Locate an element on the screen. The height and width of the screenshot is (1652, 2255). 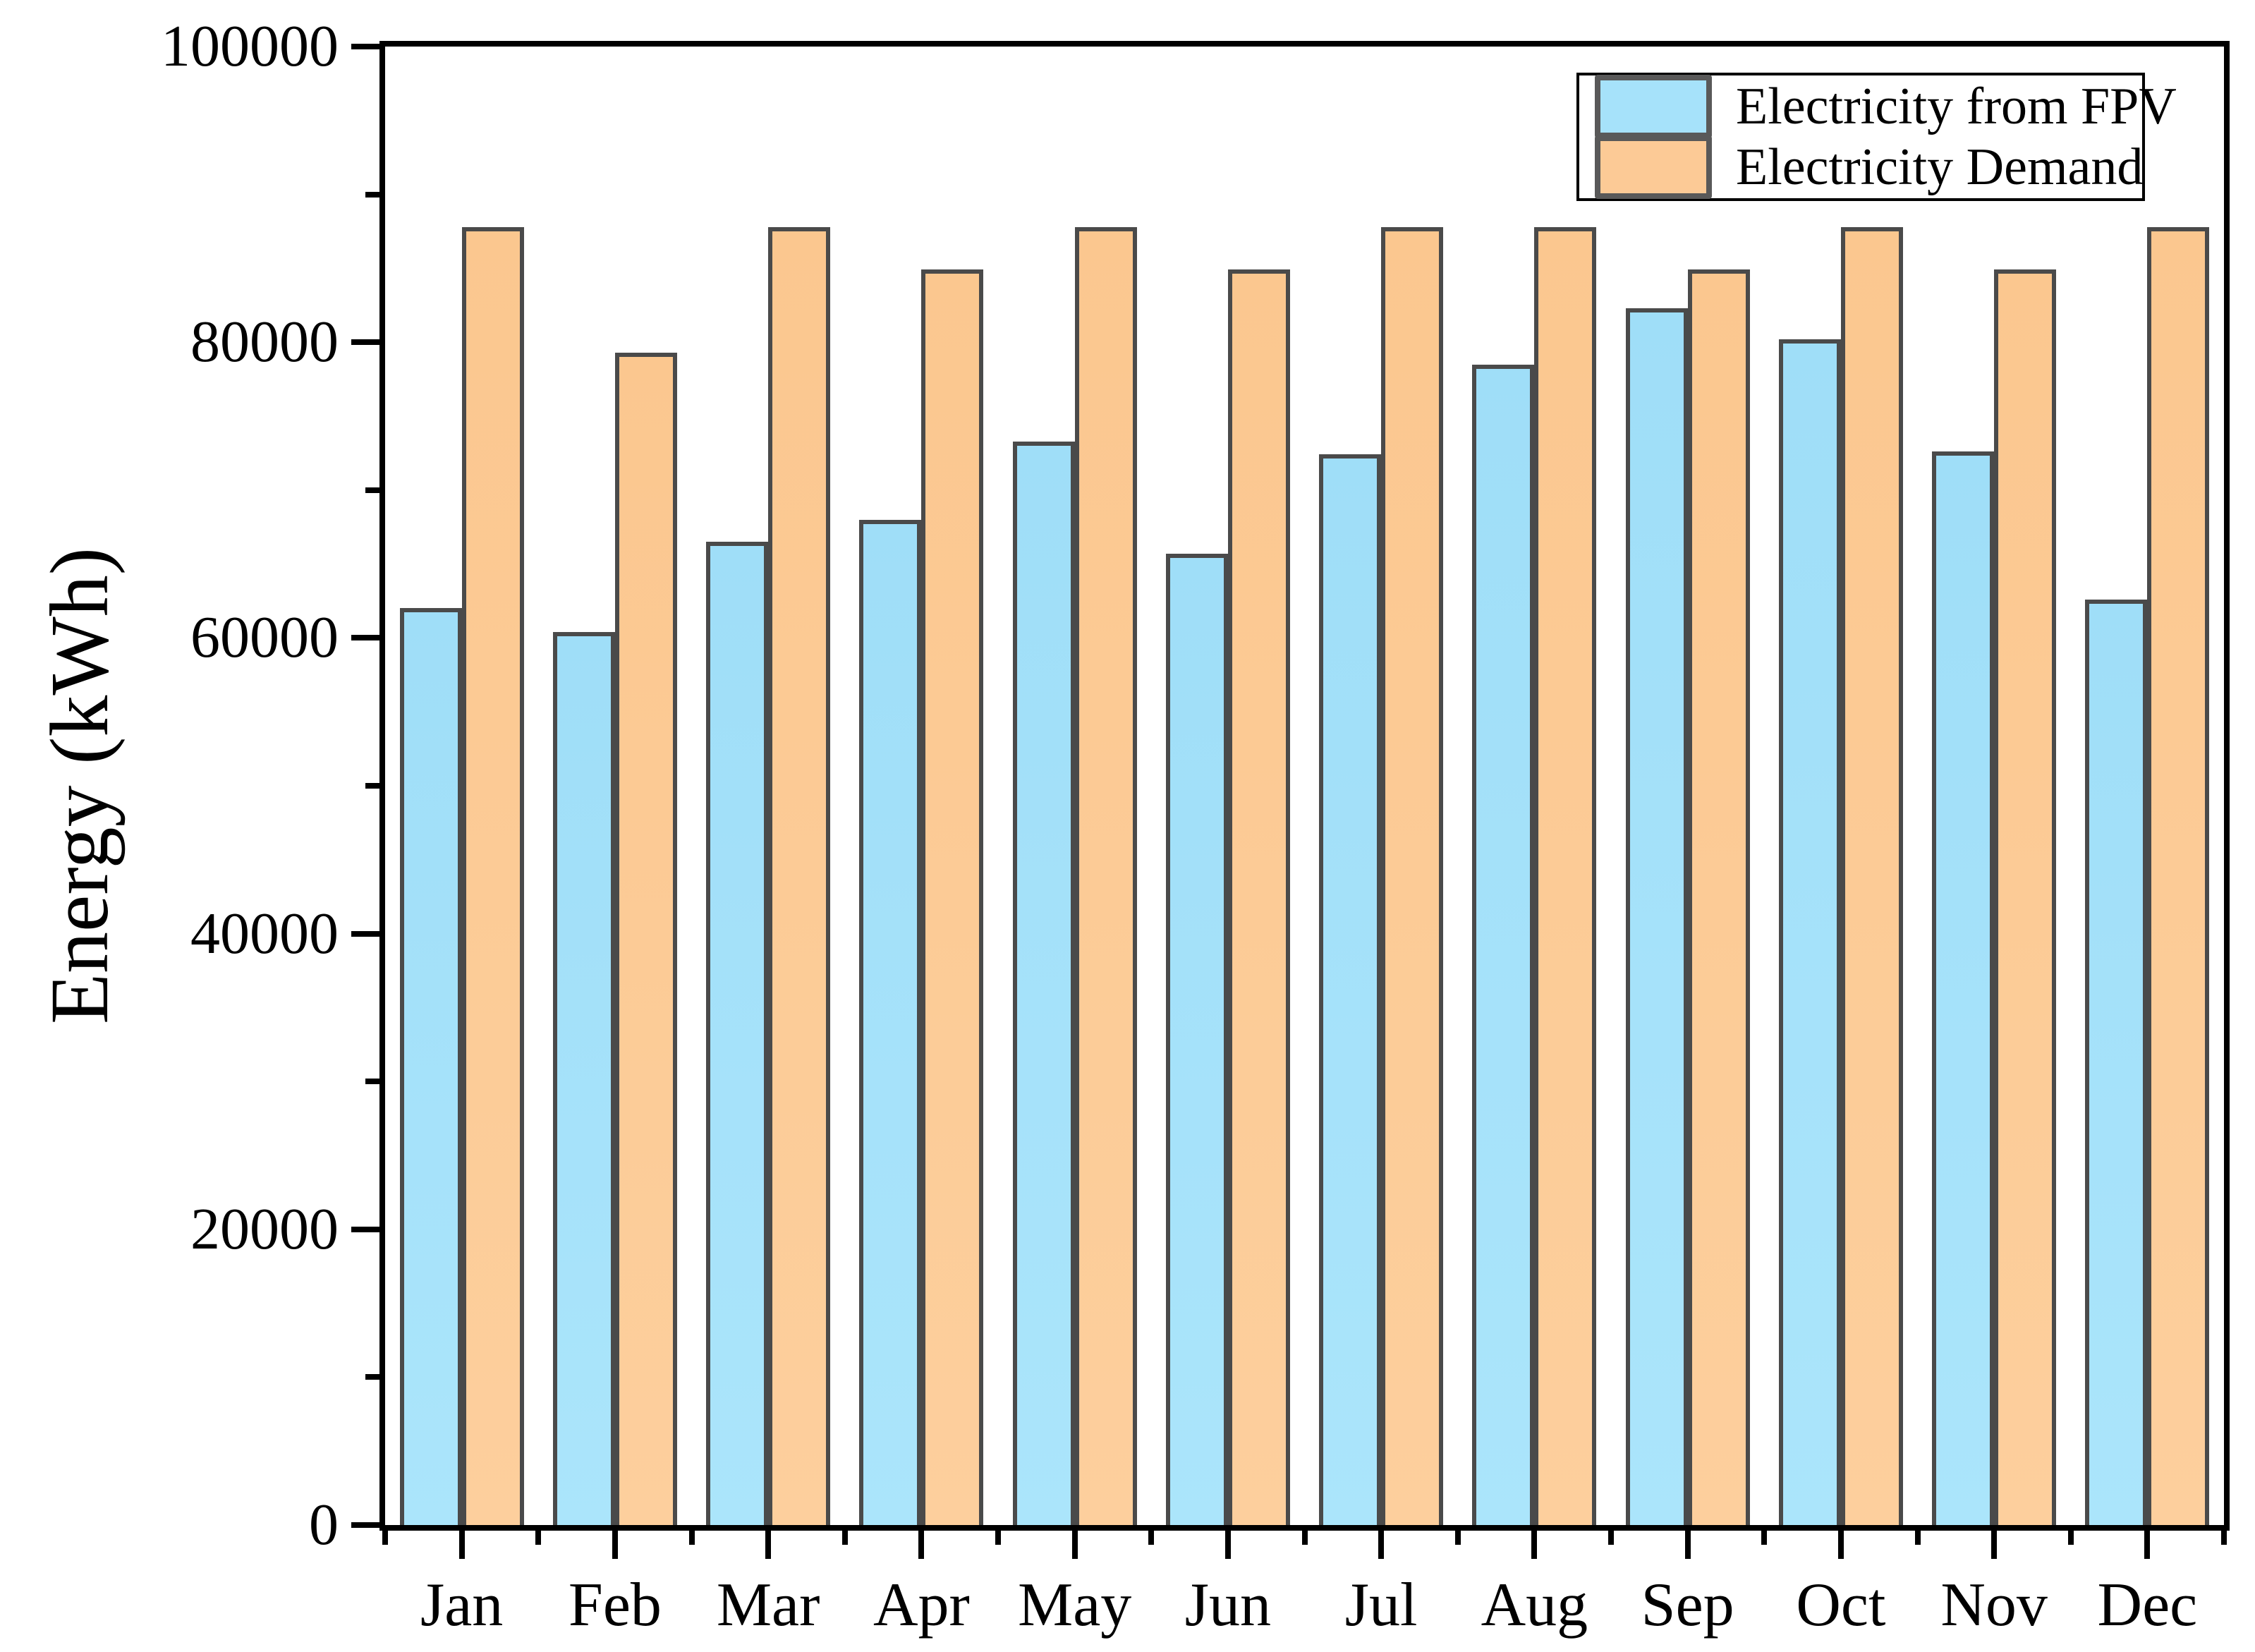
x-tick-label-sep: Sep is located at coordinates (1687, 1605).